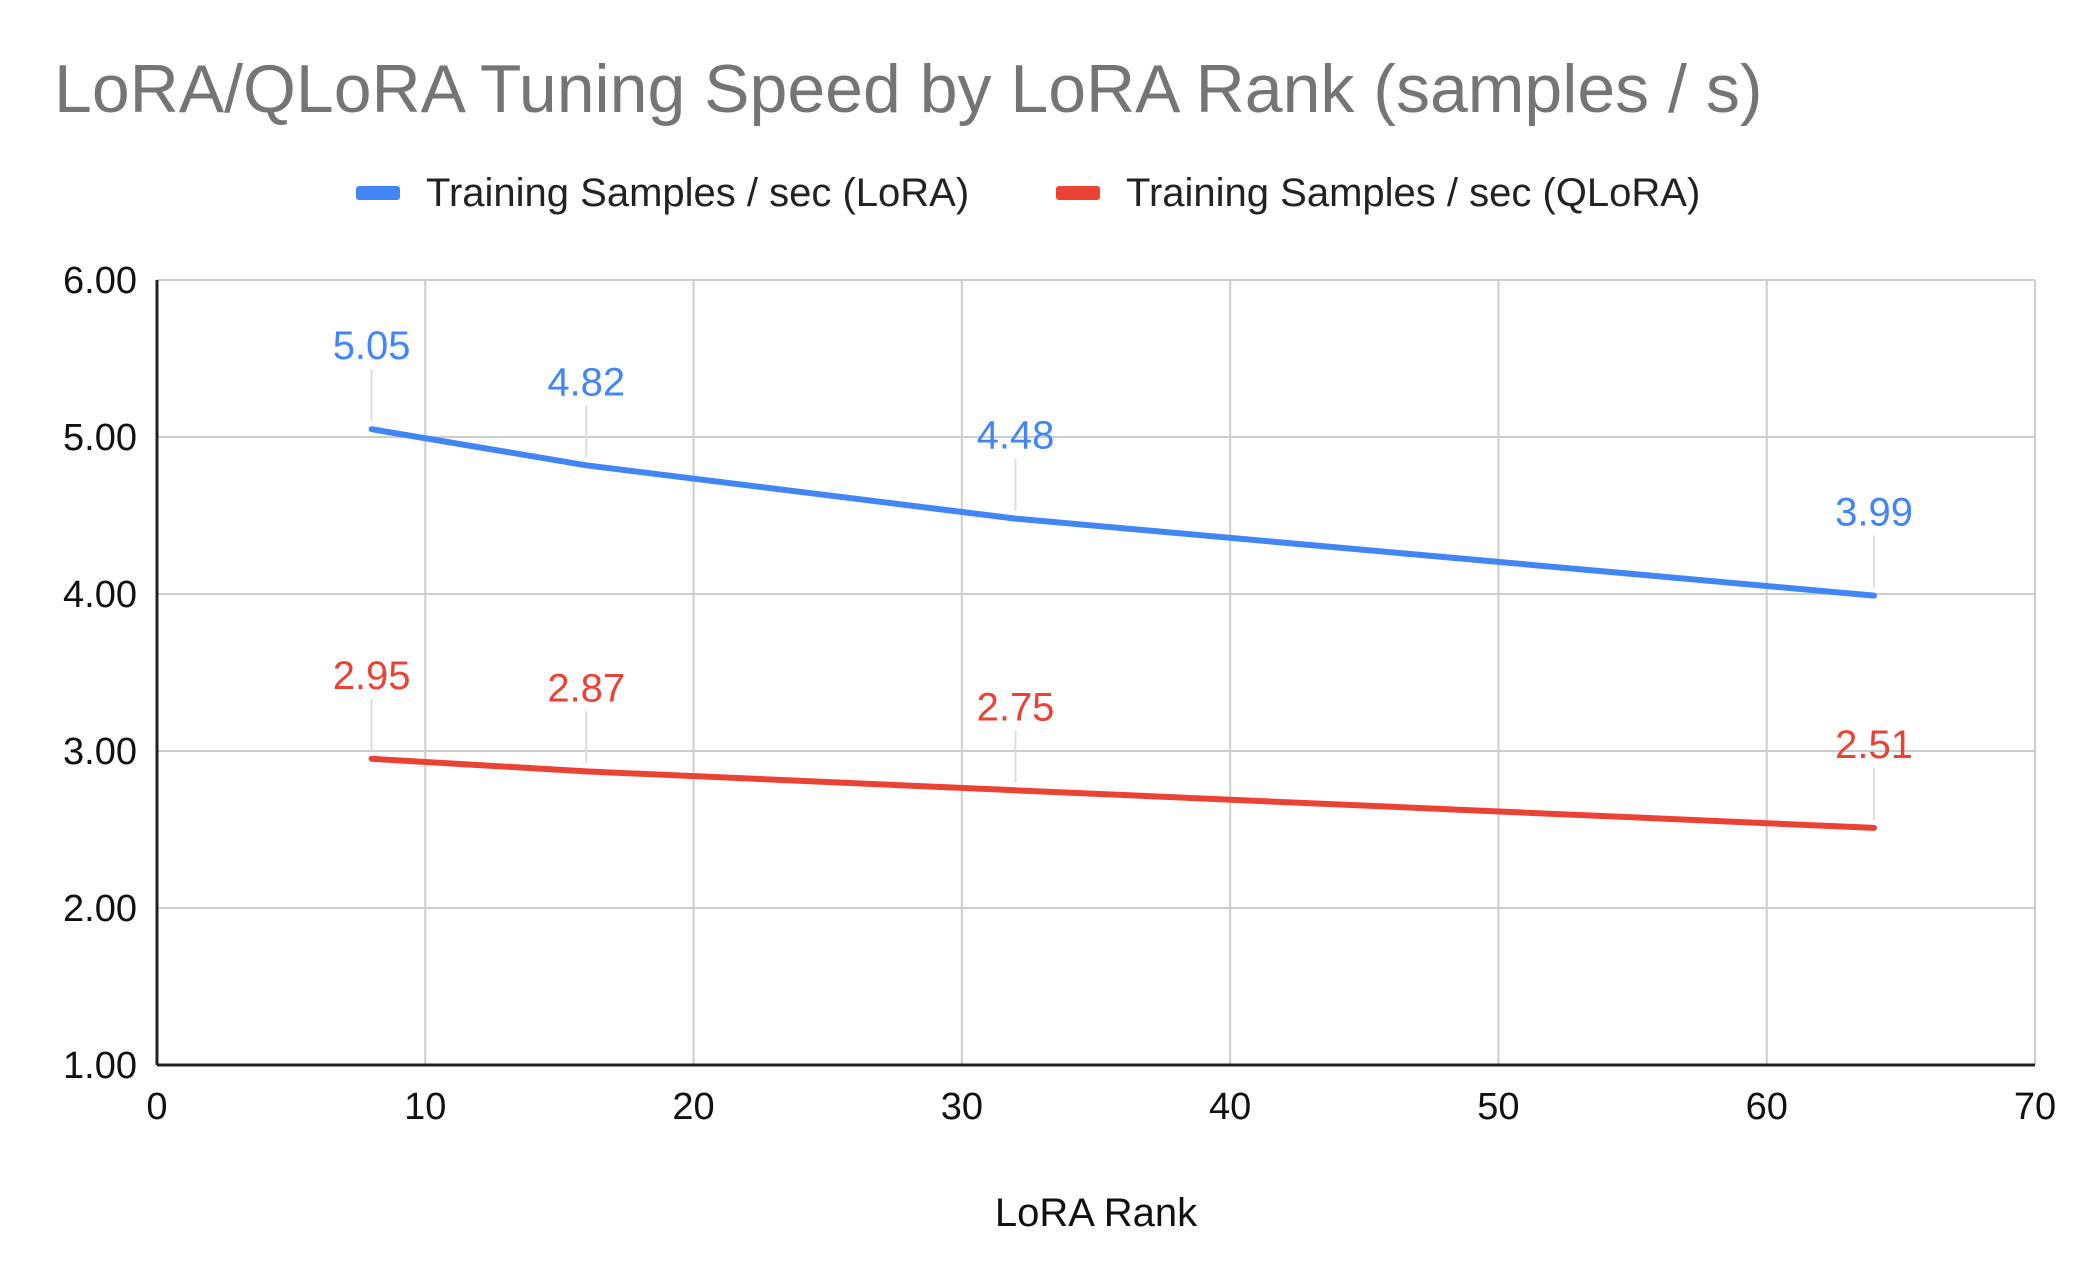  Describe the element at coordinates (425, 1107) in the screenshot. I see `x-tick-label-10: 10` at that location.